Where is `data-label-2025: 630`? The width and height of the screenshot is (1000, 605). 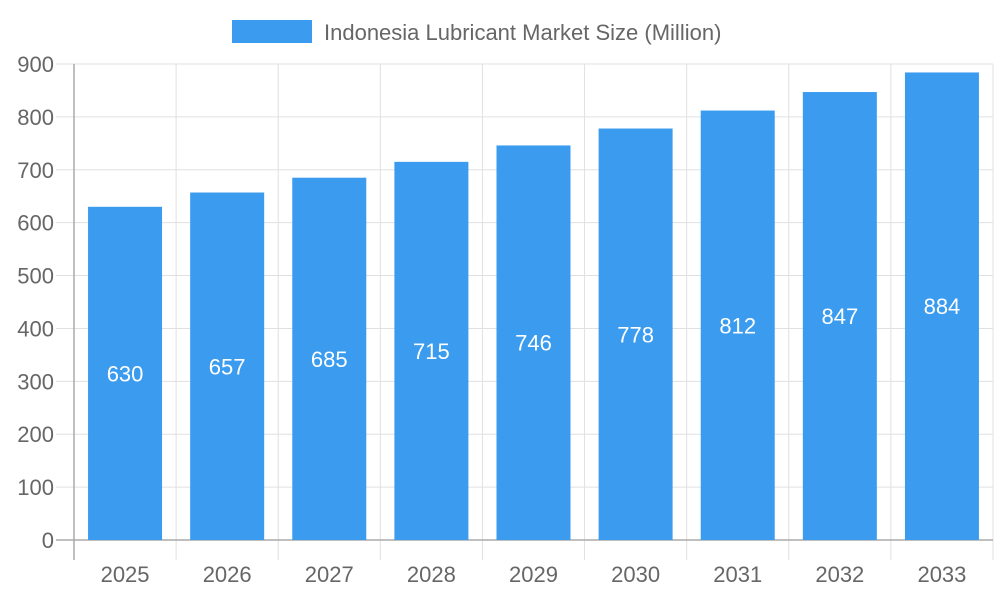 data-label-2025: 630 is located at coordinates (125, 373).